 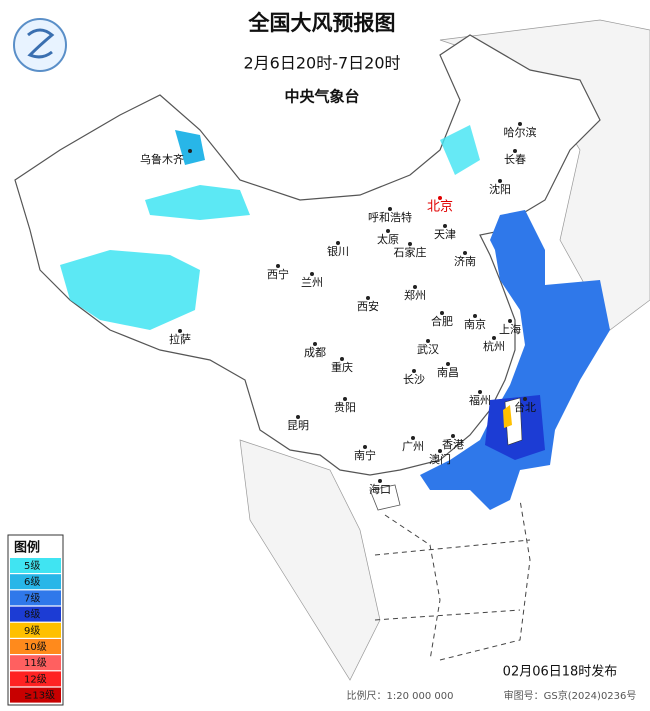 What do you see at coordinates (480, 400) in the screenshot?
I see `city-label: 福州` at bounding box center [480, 400].